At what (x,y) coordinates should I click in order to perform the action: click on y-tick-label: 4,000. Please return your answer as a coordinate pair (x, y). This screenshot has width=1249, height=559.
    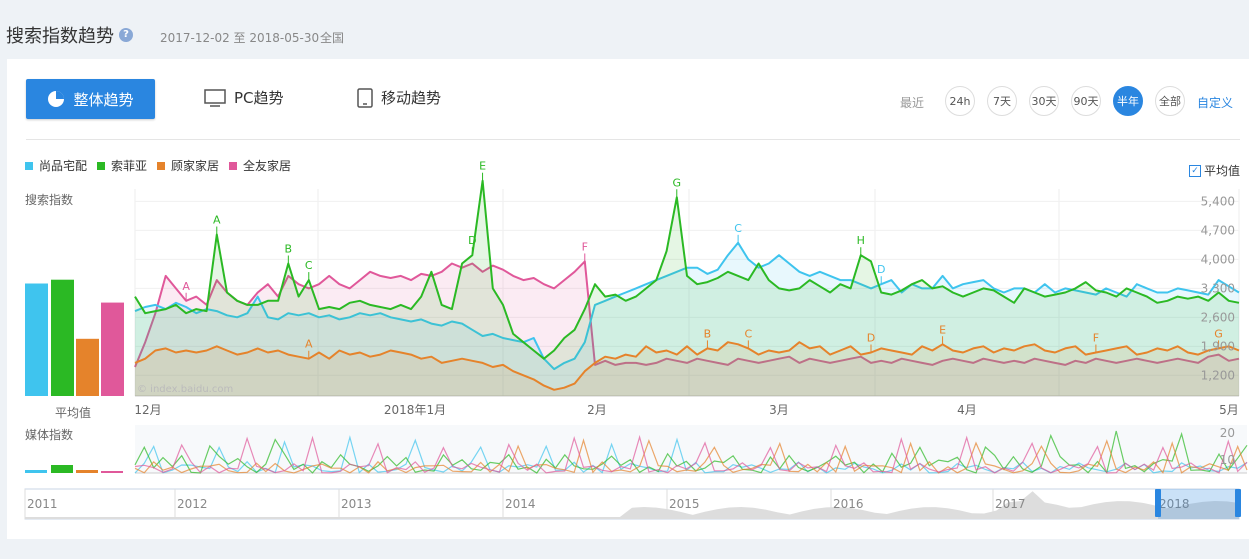
    Looking at the image, I should click on (1218, 259).